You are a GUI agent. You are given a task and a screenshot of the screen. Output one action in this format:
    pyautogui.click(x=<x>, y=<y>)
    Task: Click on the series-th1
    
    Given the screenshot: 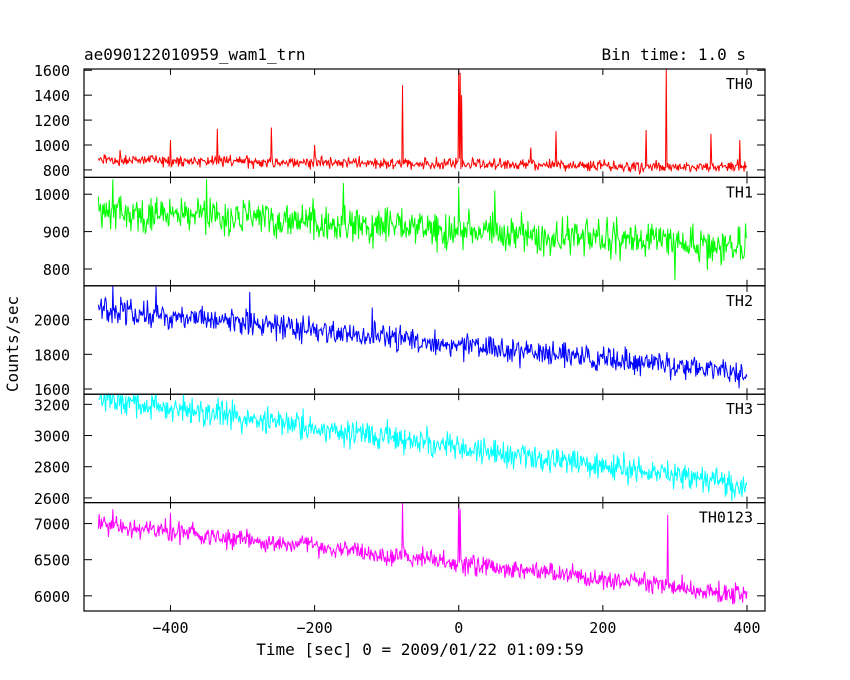 What is the action you would take?
    pyautogui.click(x=422, y=230)
    